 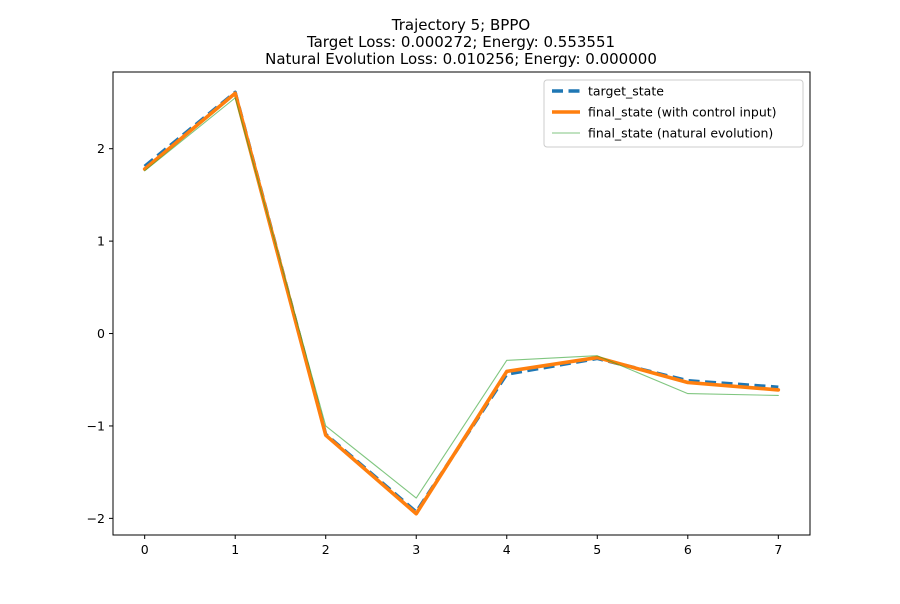 I want to click on y-tick-label: 0, so click(x=101, y=333).